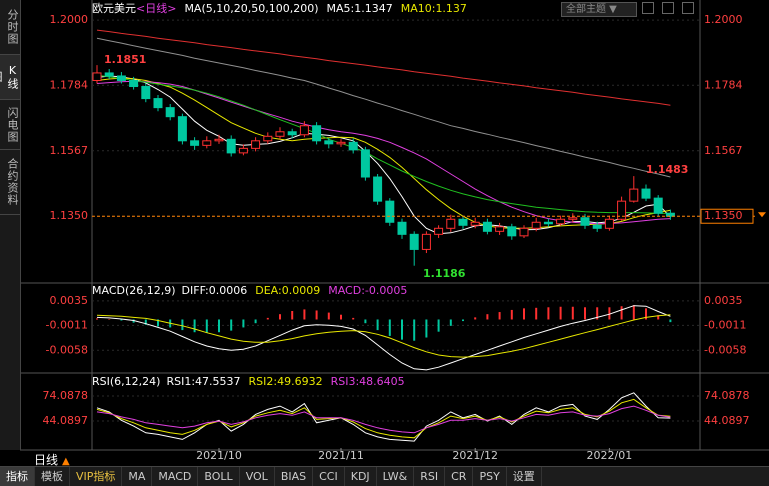 Image resolution: width=769 pixels, height=486 pixels. What do you see at coordinates (10, 77) in the screenshot?
I see `sidebar-tab: K线图` at bounding box center [10, 77].